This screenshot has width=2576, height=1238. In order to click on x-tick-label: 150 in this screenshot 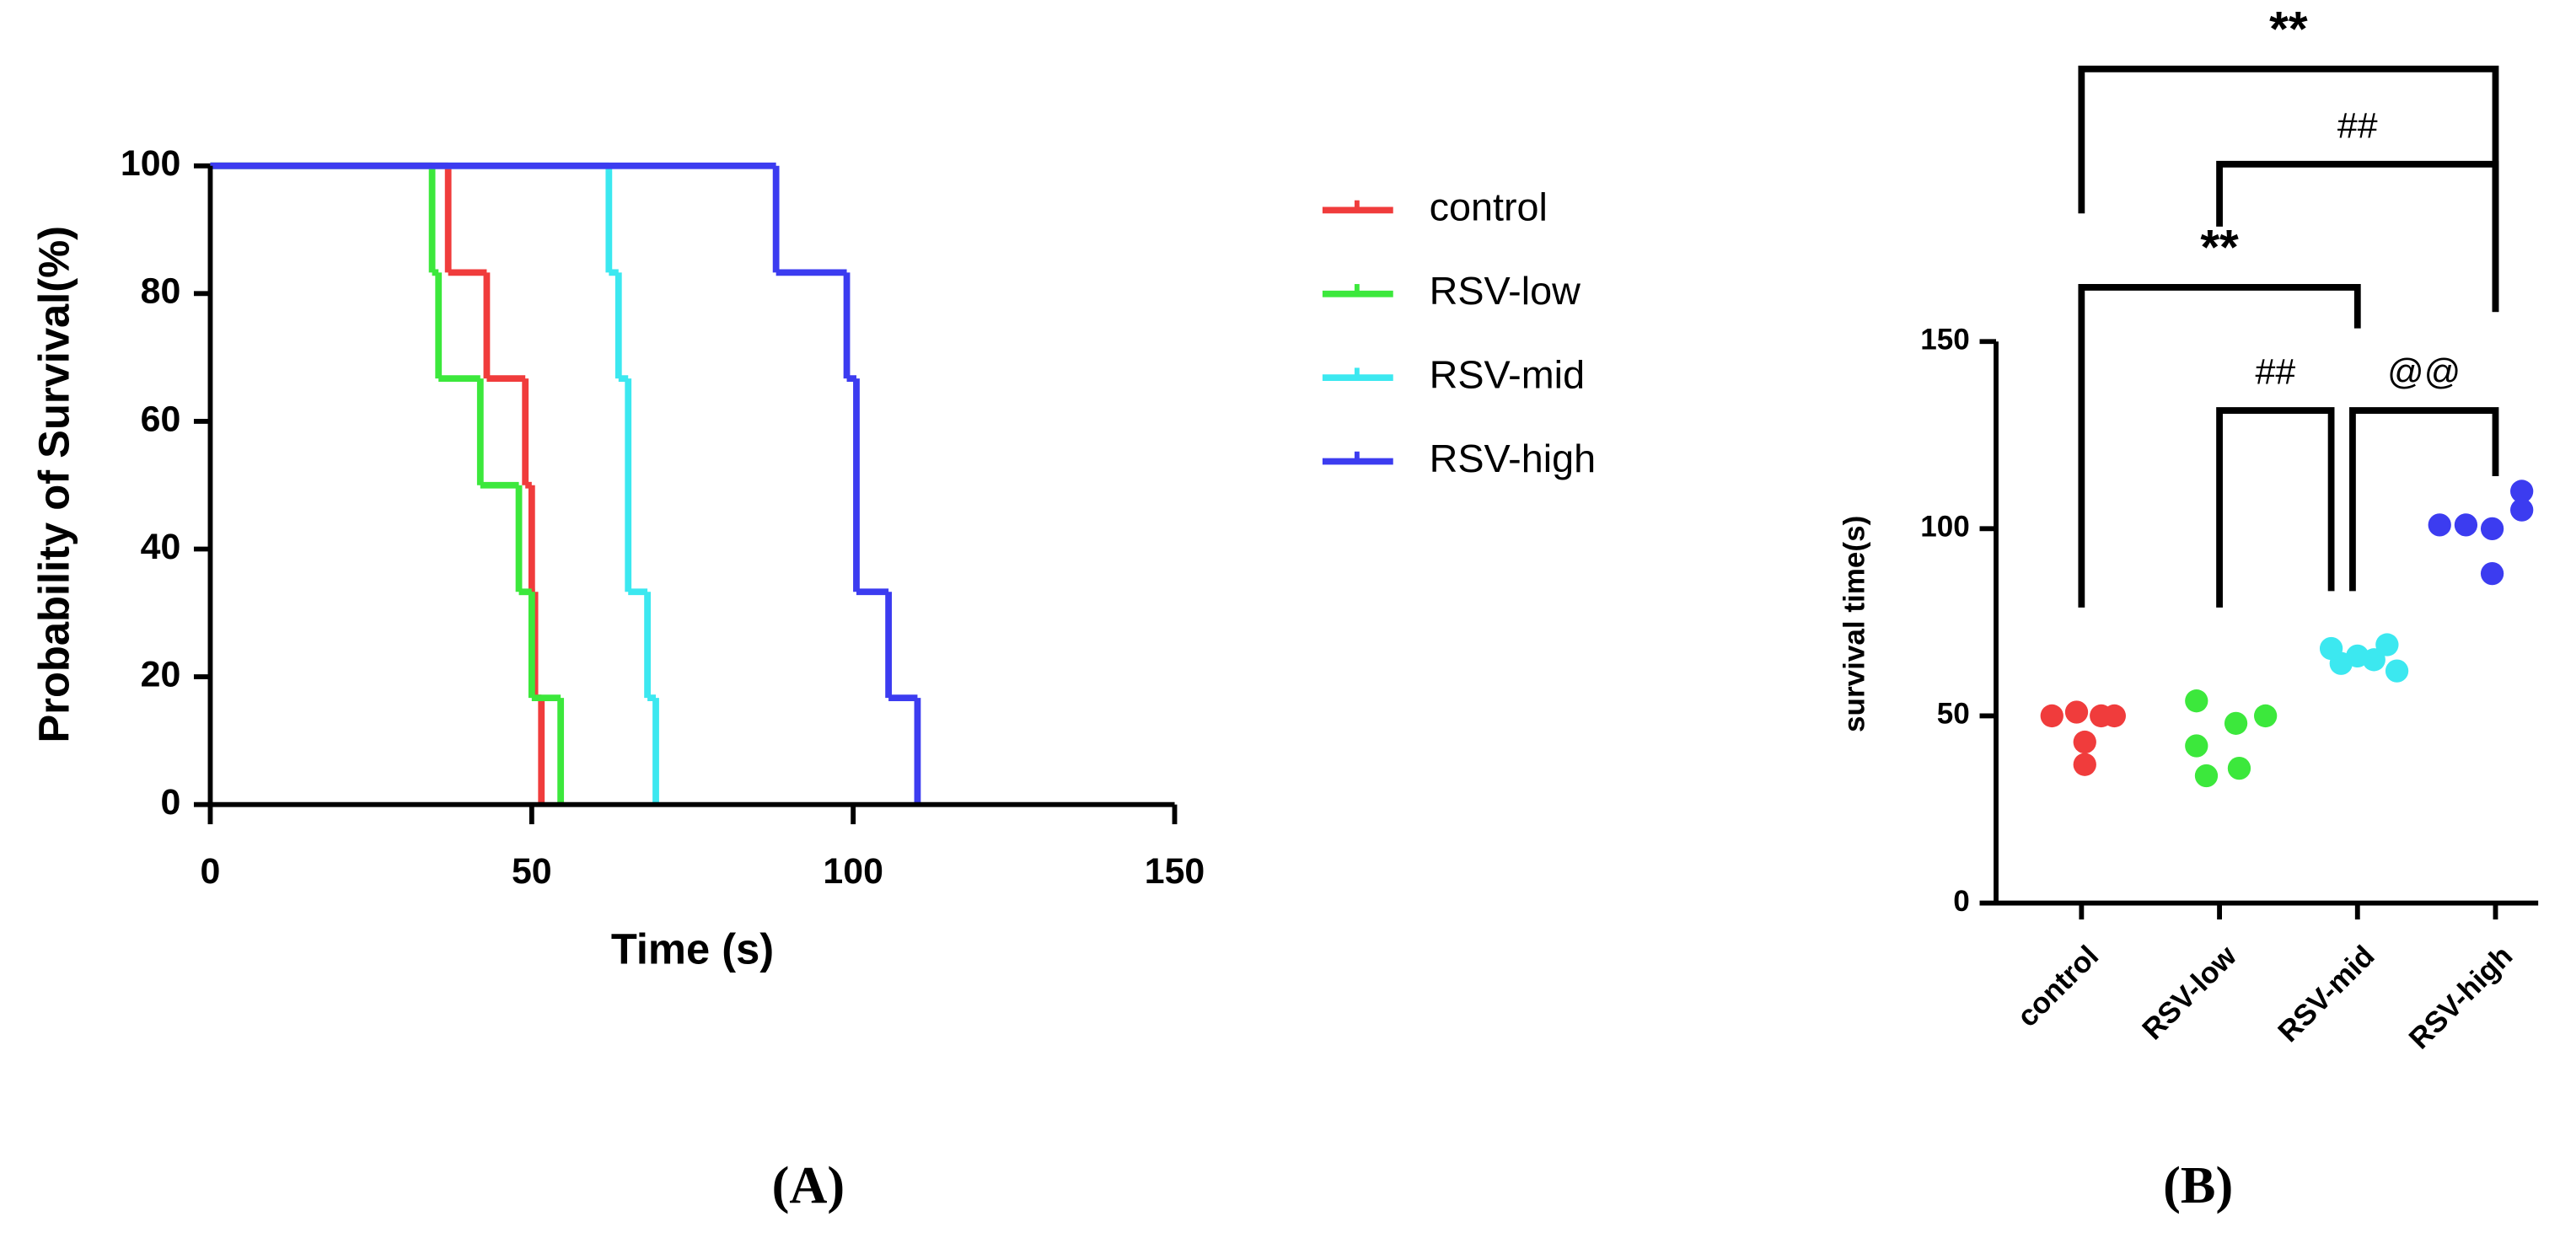, I will do `click(1175, 871)`.